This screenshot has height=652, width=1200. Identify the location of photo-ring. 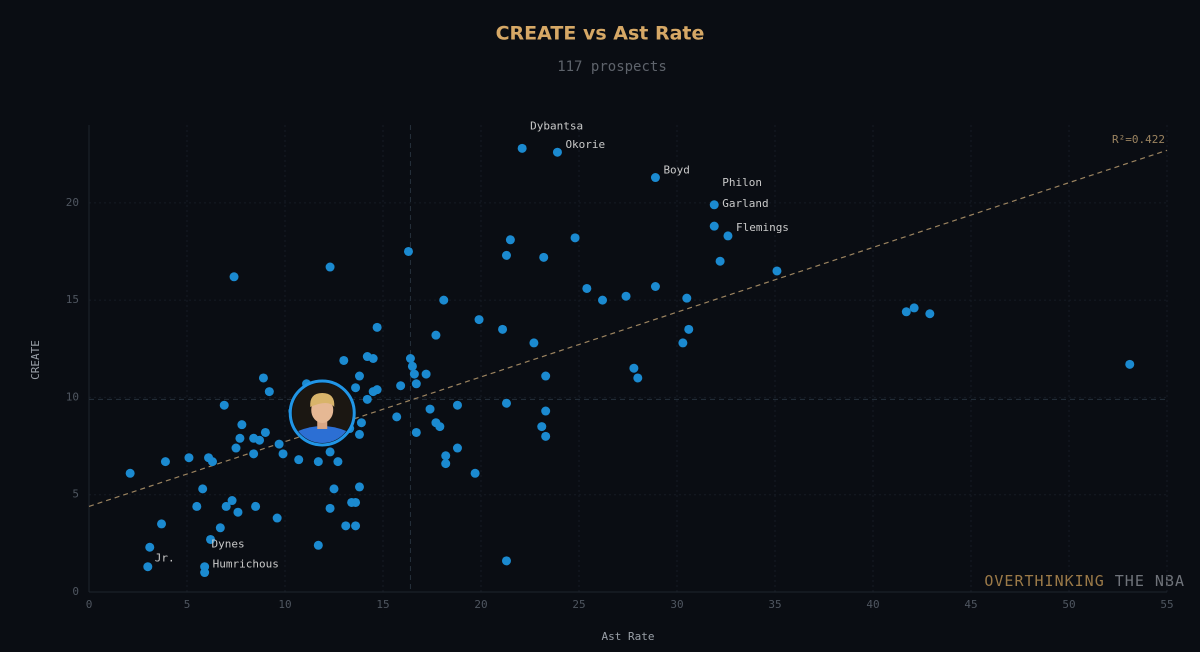
(322, 413).